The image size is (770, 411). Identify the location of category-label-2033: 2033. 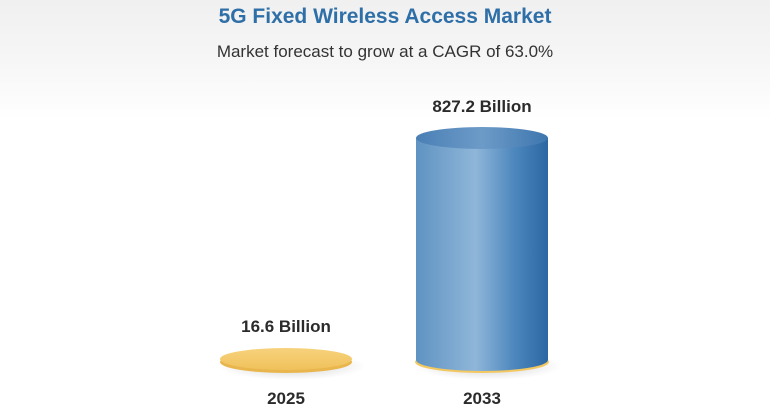
(482, 398).